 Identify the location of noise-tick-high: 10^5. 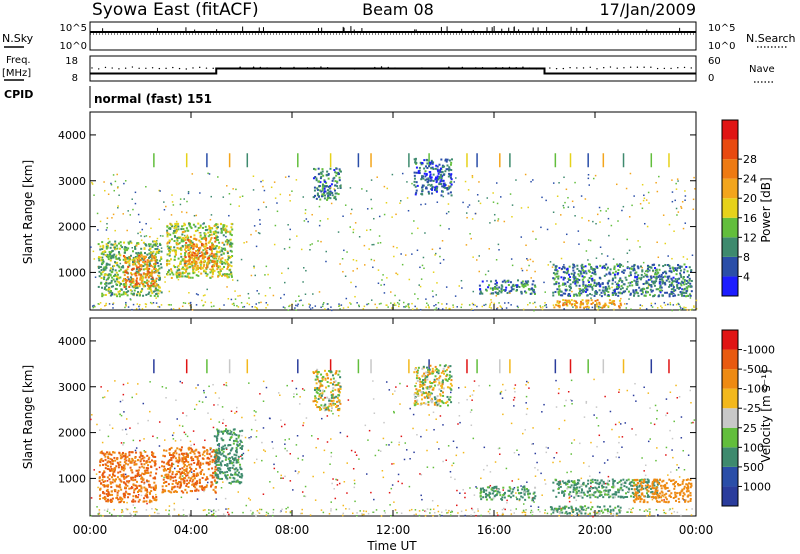
(73, 28).